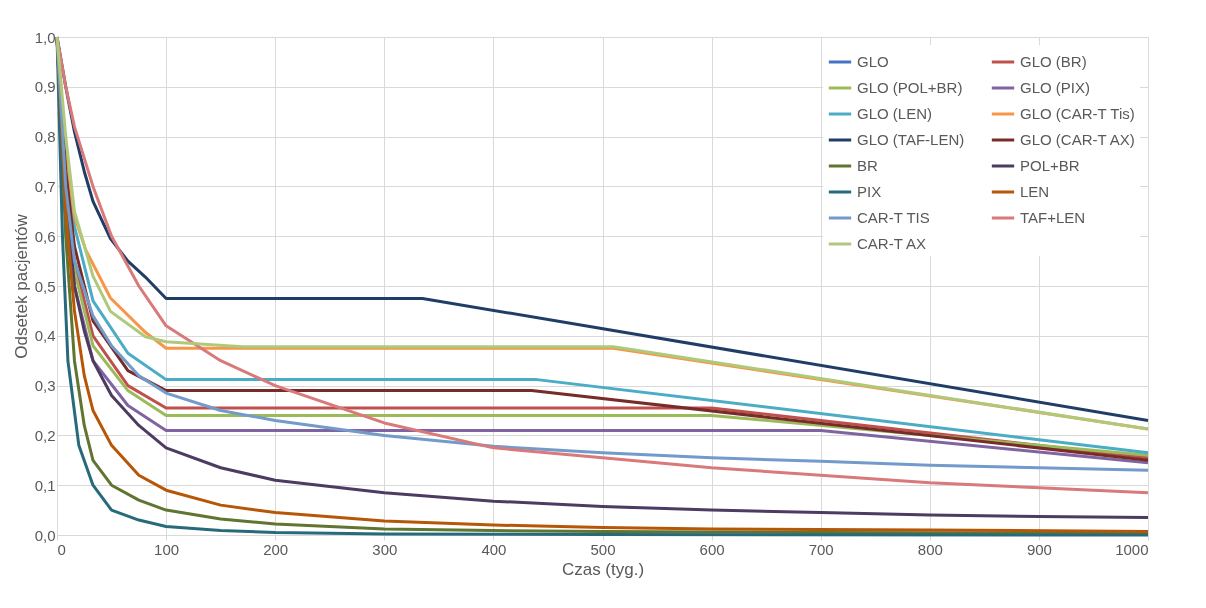  What do you see at coordinates (1050, 165) in the screenshot?
I see `legend-label: POL+BR` at bounding box center [1050, 165].